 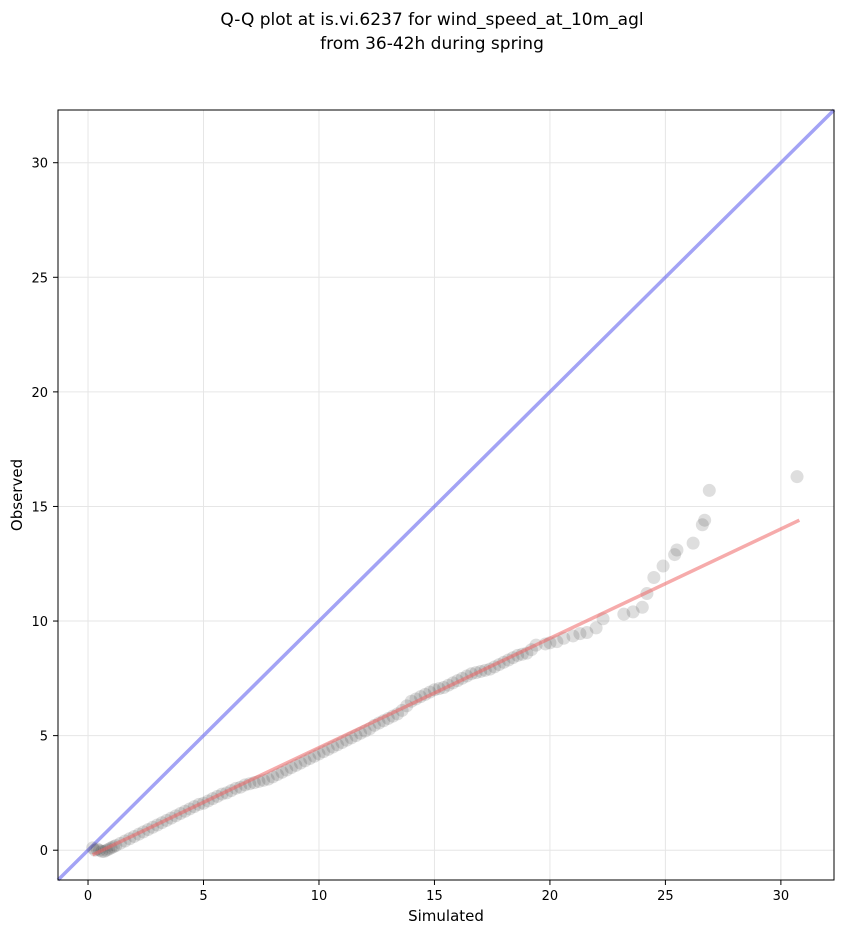 What do you see at coordinates (665, 896) in the screenshot?
I see `x-tick-label: 25` at bounding box center [665, 896].